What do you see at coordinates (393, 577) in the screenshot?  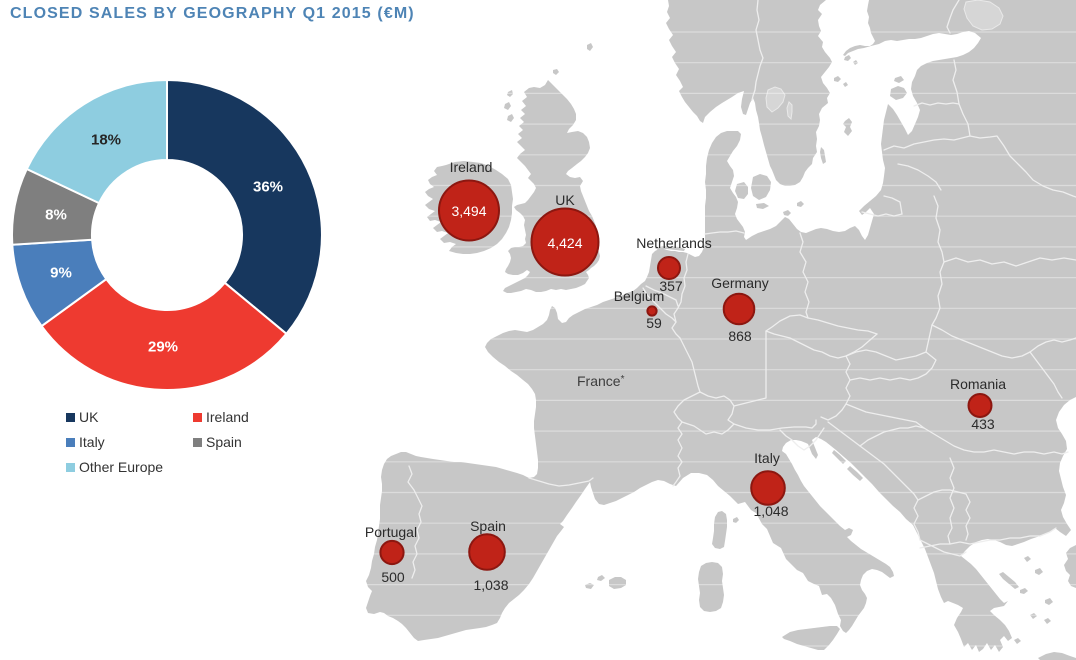 I see `svg-text: 500` at bounding box center [393, 577].